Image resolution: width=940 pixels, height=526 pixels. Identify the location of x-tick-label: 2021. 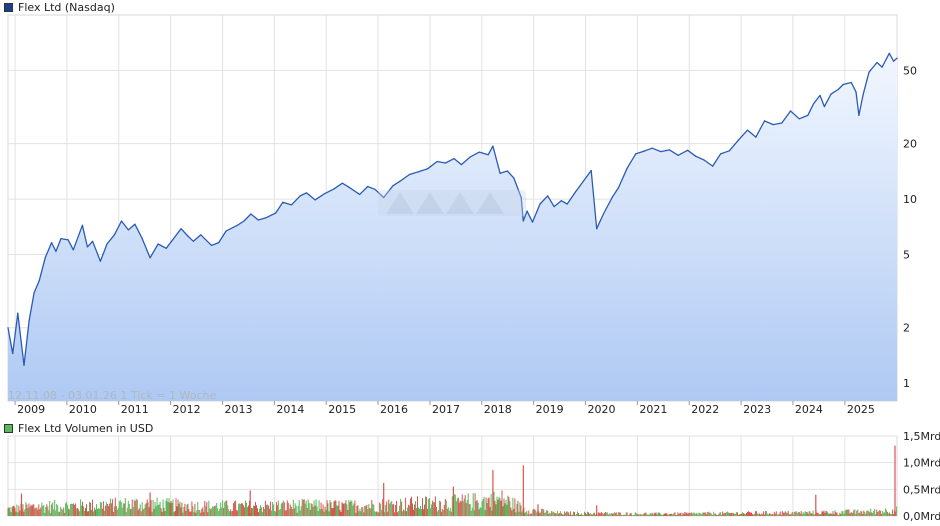
(653, 409).